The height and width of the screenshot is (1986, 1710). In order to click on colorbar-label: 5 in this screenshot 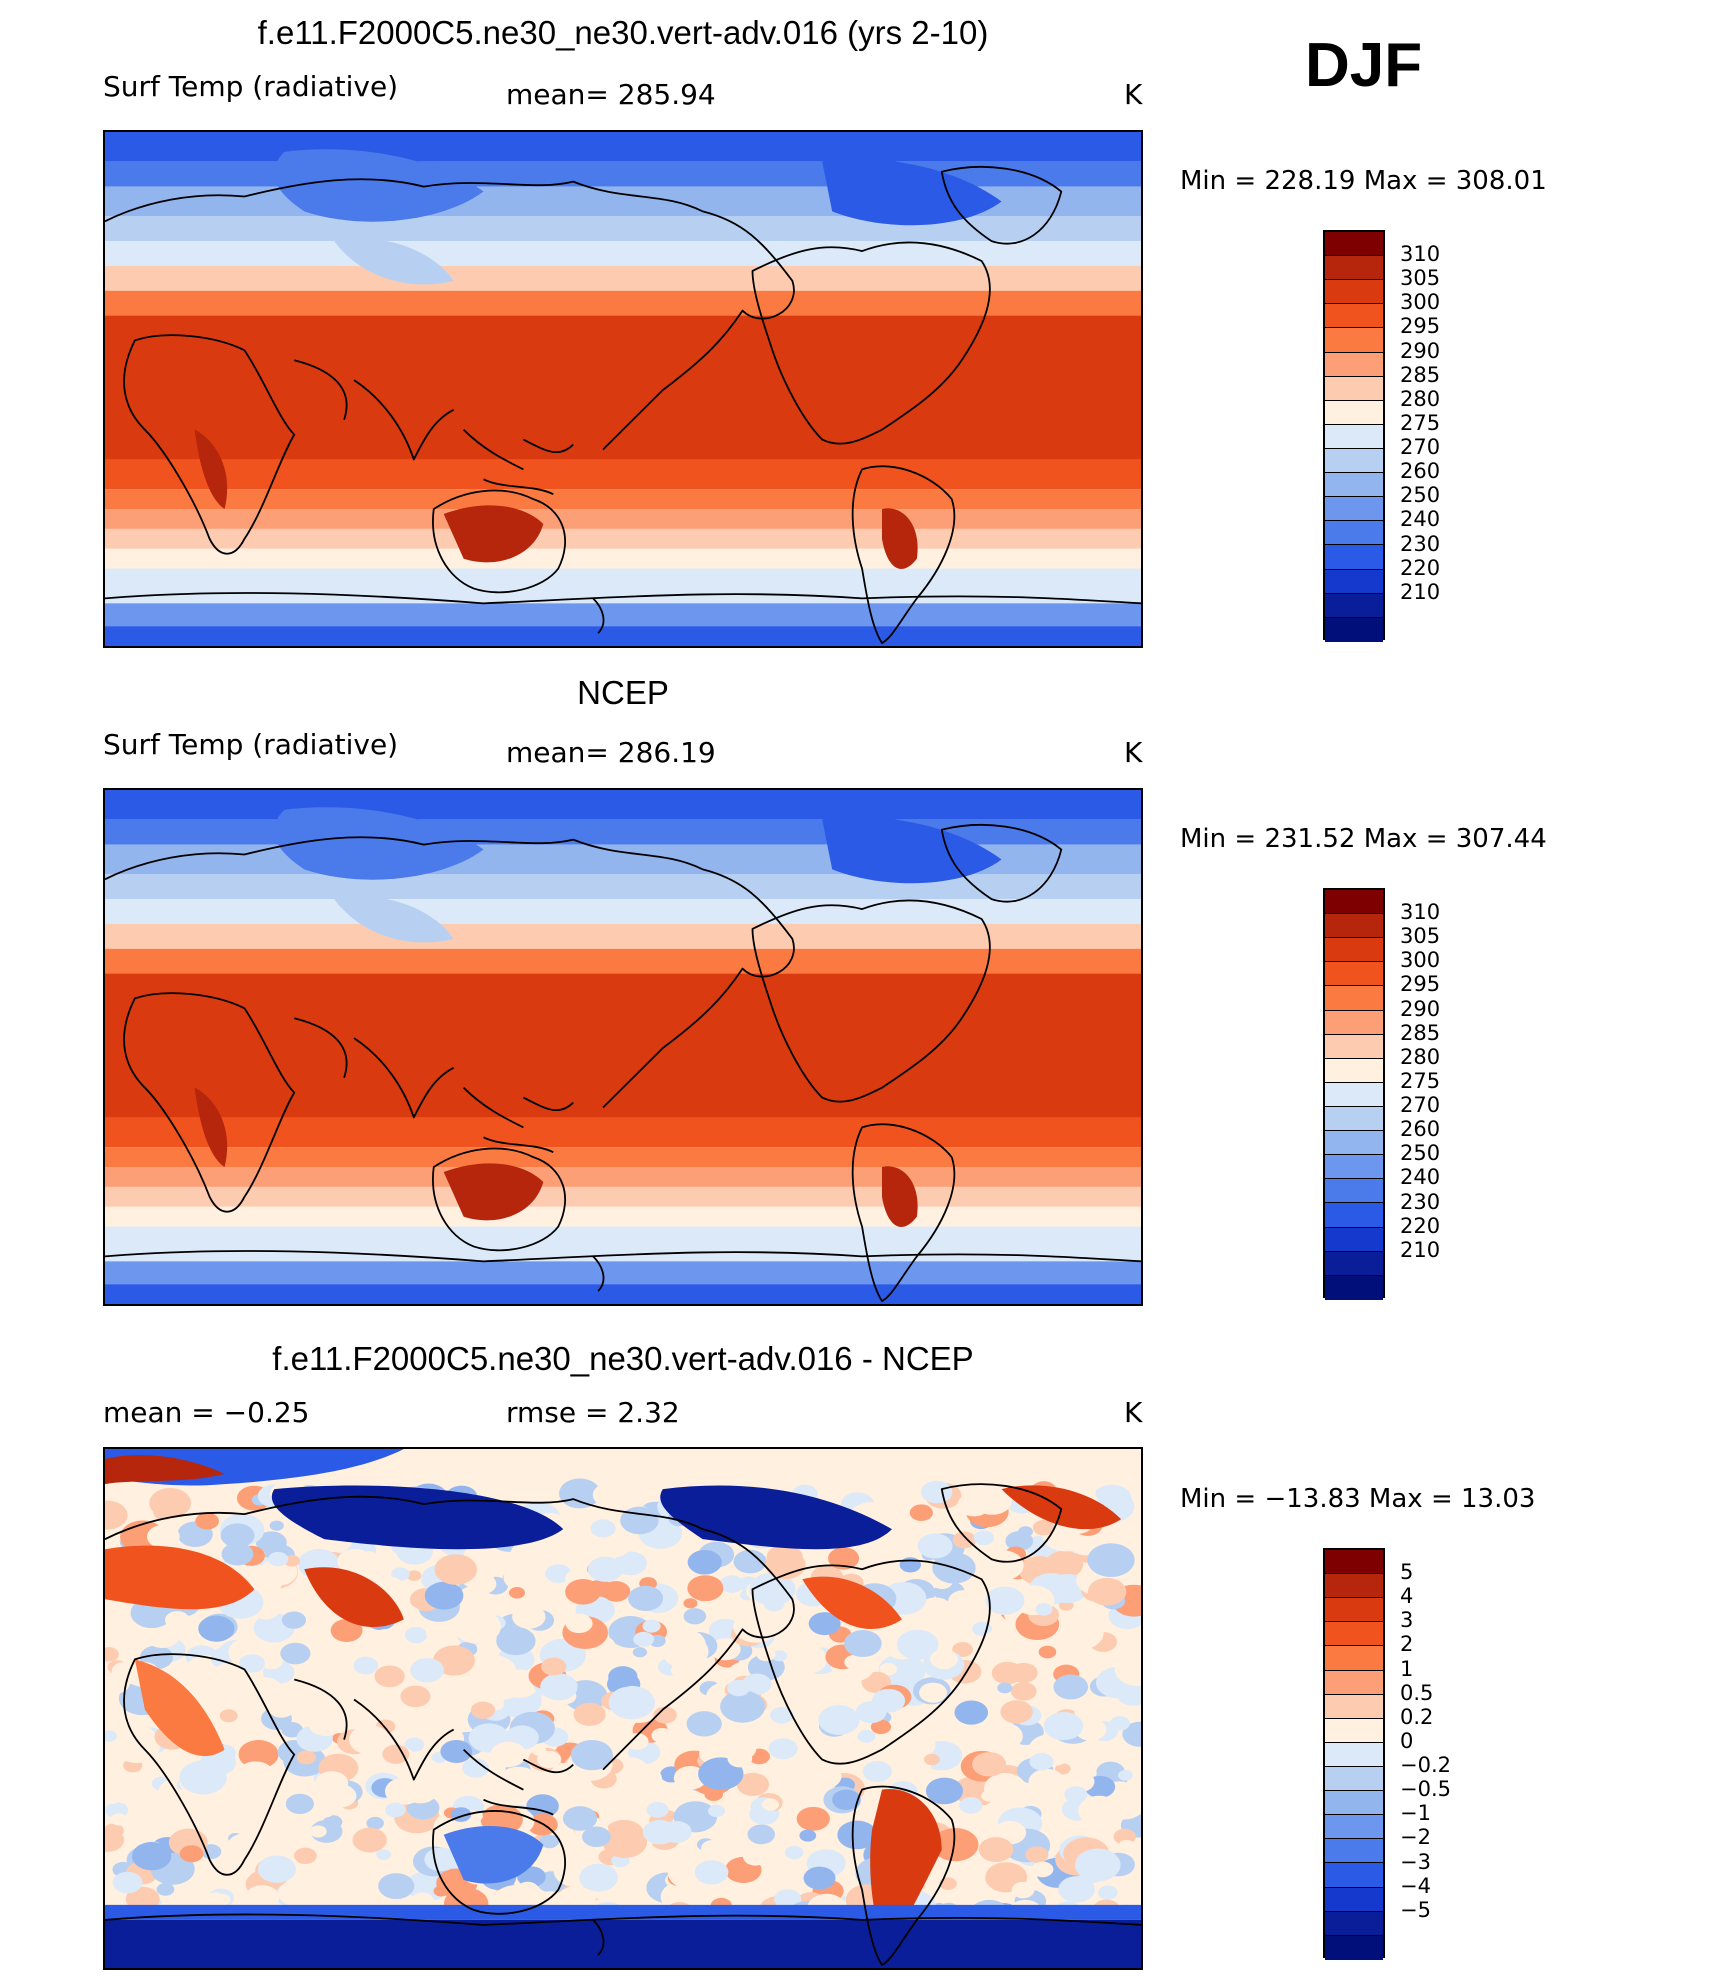, I will do `click(1407, 1572)`.